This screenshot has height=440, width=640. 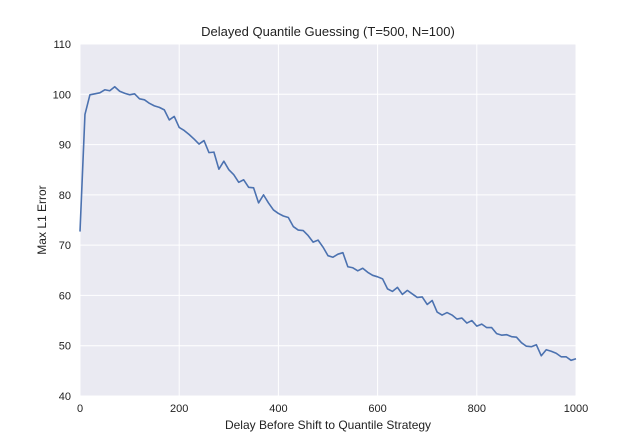 What do you see at coordinates (42, 219) in the screenshot?
I see `y-axis-label: Max L1 Error` at bounding box center [42, 219].